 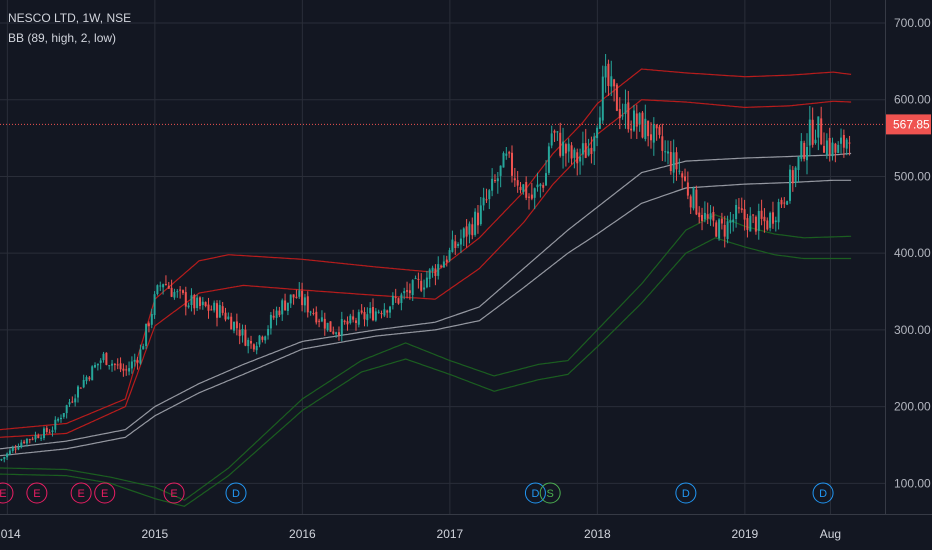 I want to click on price-tick-label: 600.00, so click(x=912, y=100).